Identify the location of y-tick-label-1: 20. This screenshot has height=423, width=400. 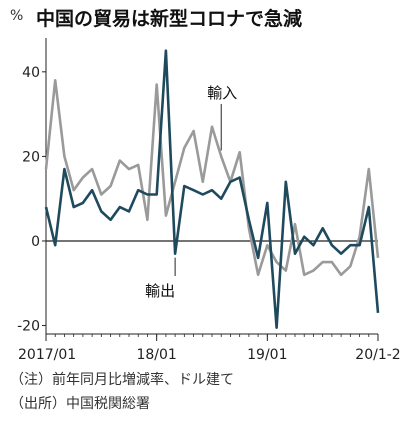
(31, 157).